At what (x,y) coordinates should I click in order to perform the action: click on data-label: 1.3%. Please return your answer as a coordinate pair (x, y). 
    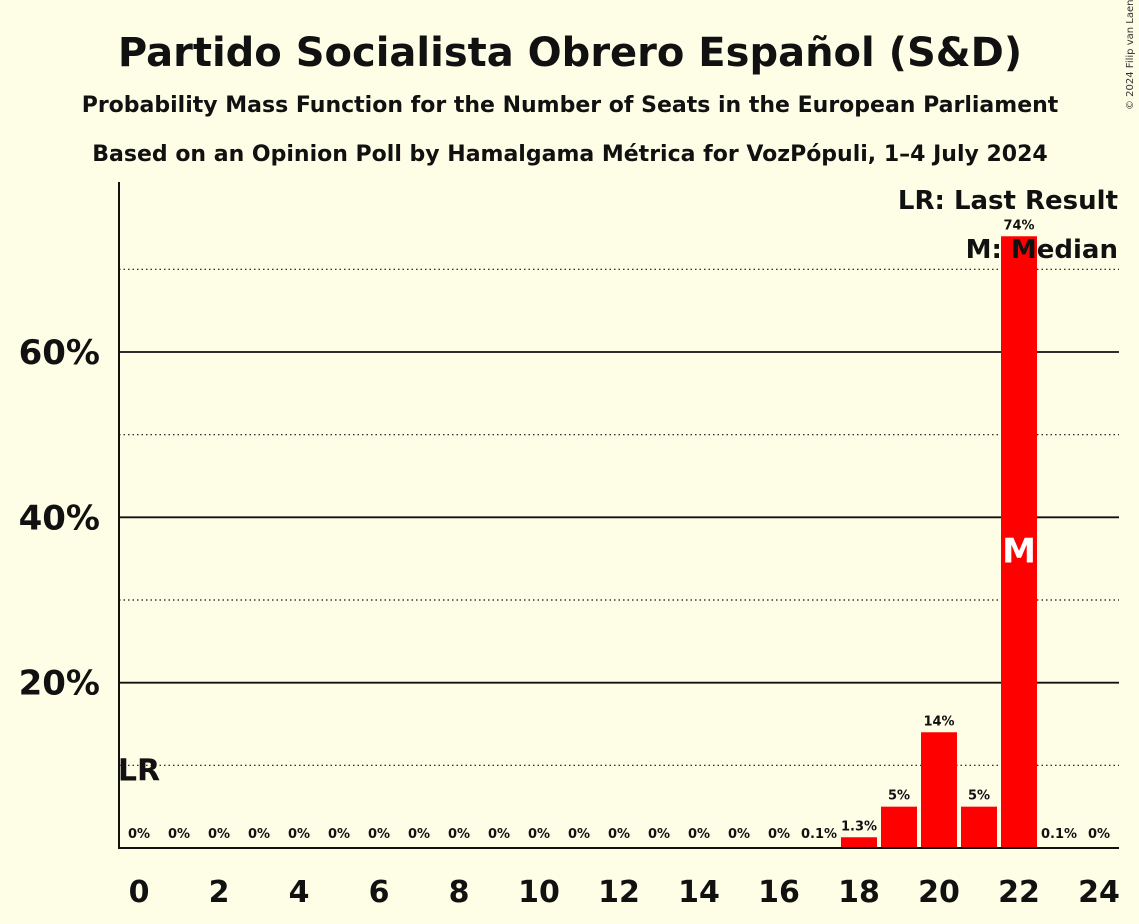
    Looking at the image, I should click on (859, 826).